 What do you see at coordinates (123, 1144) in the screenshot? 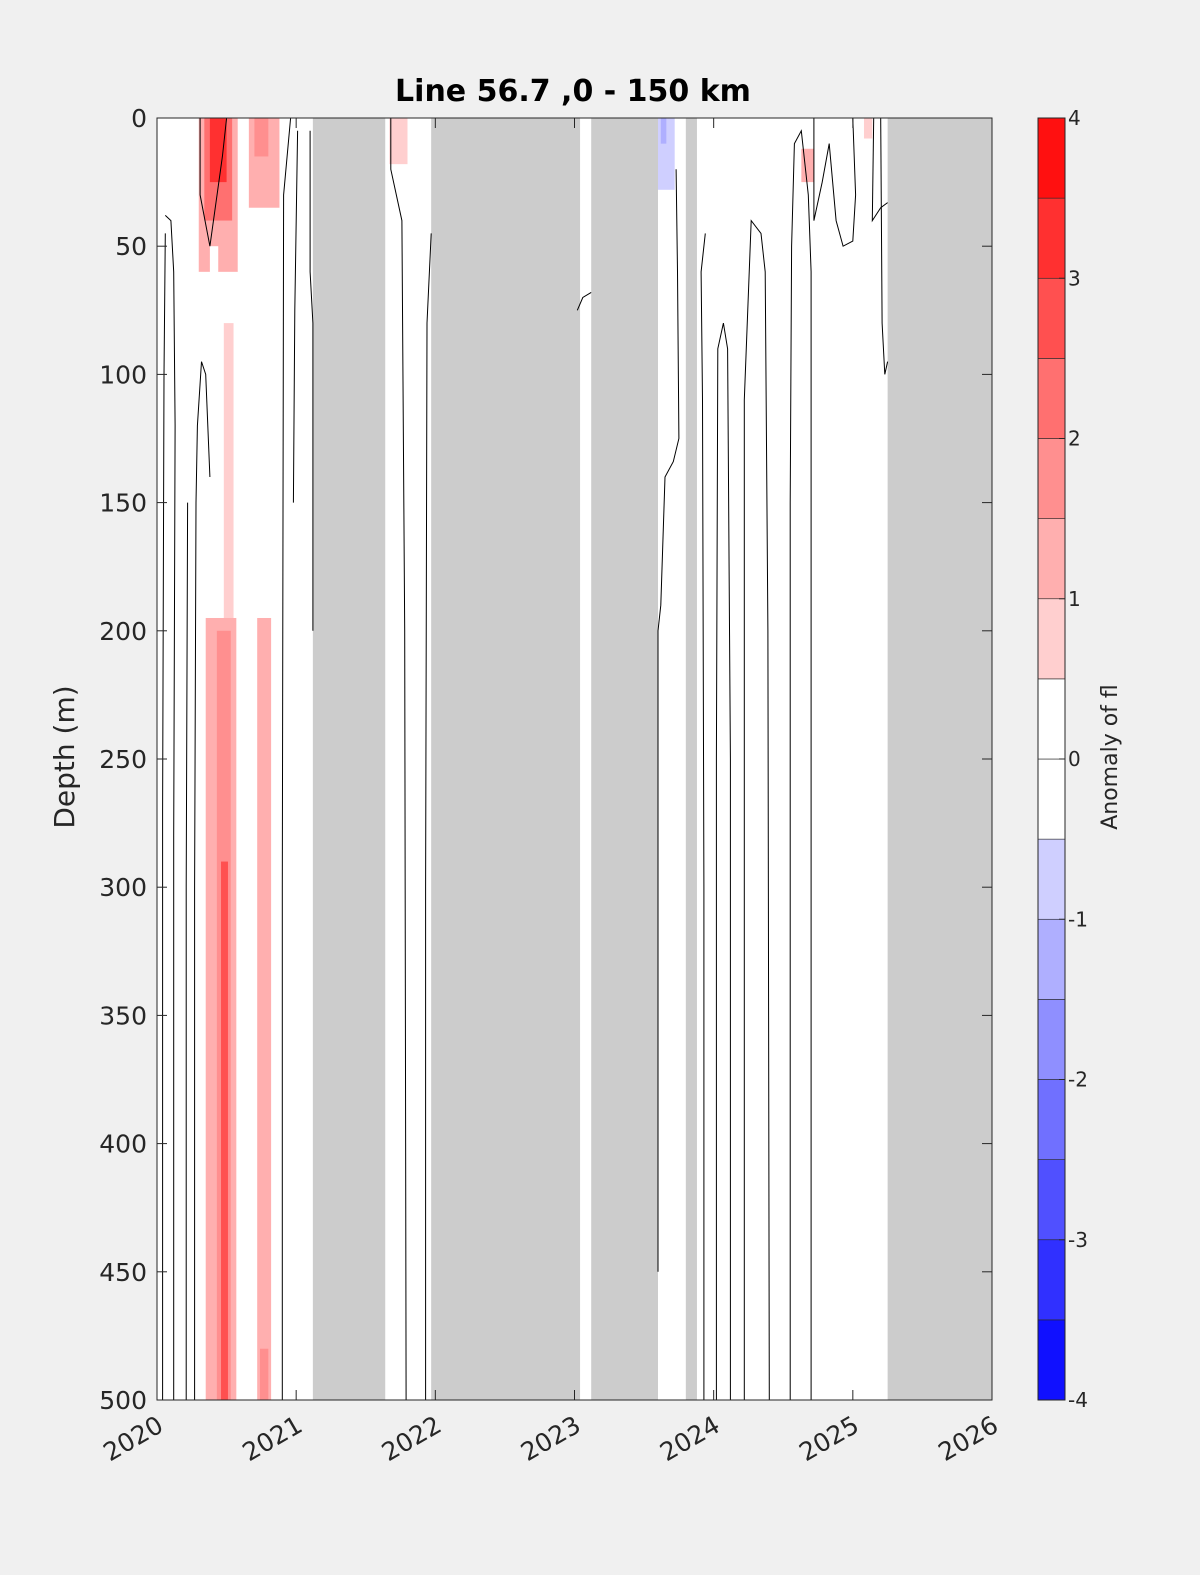
I see `y-tick-label: 400` at bounding box center [123, 1144].